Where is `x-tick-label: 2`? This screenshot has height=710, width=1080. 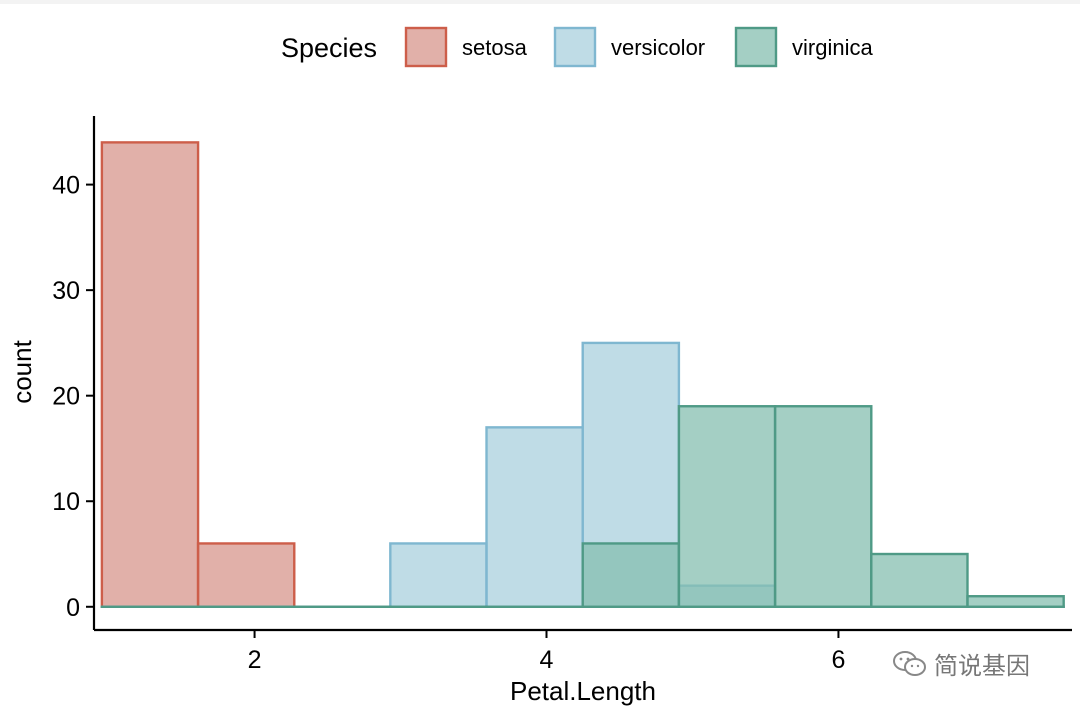 x-tick-label: 2 is located at coordinates (255, 660).